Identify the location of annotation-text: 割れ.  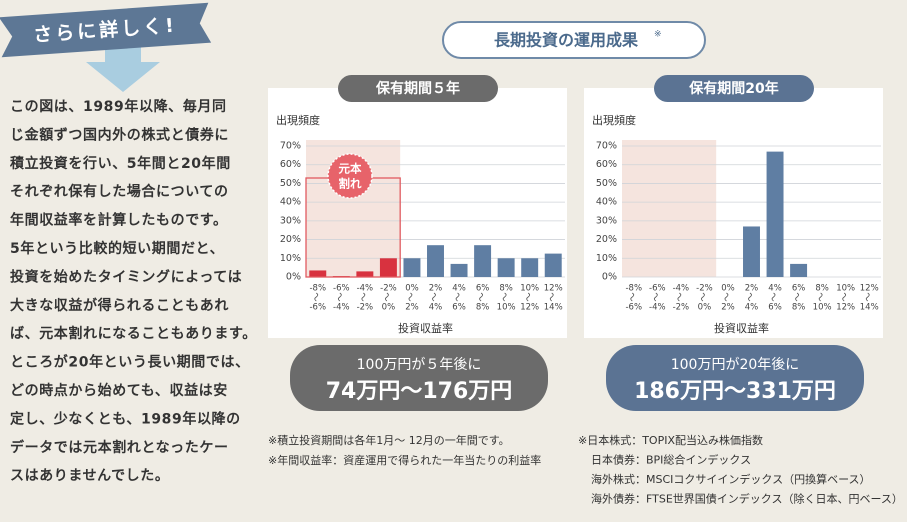
(350, 184).